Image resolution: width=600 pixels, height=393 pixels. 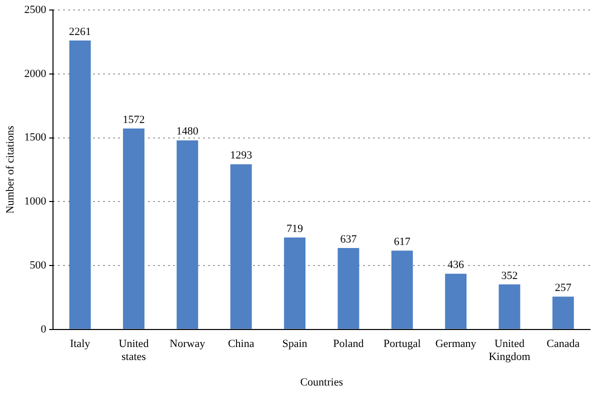 I want to click on data-label: 436, so click(x=456, y=265).